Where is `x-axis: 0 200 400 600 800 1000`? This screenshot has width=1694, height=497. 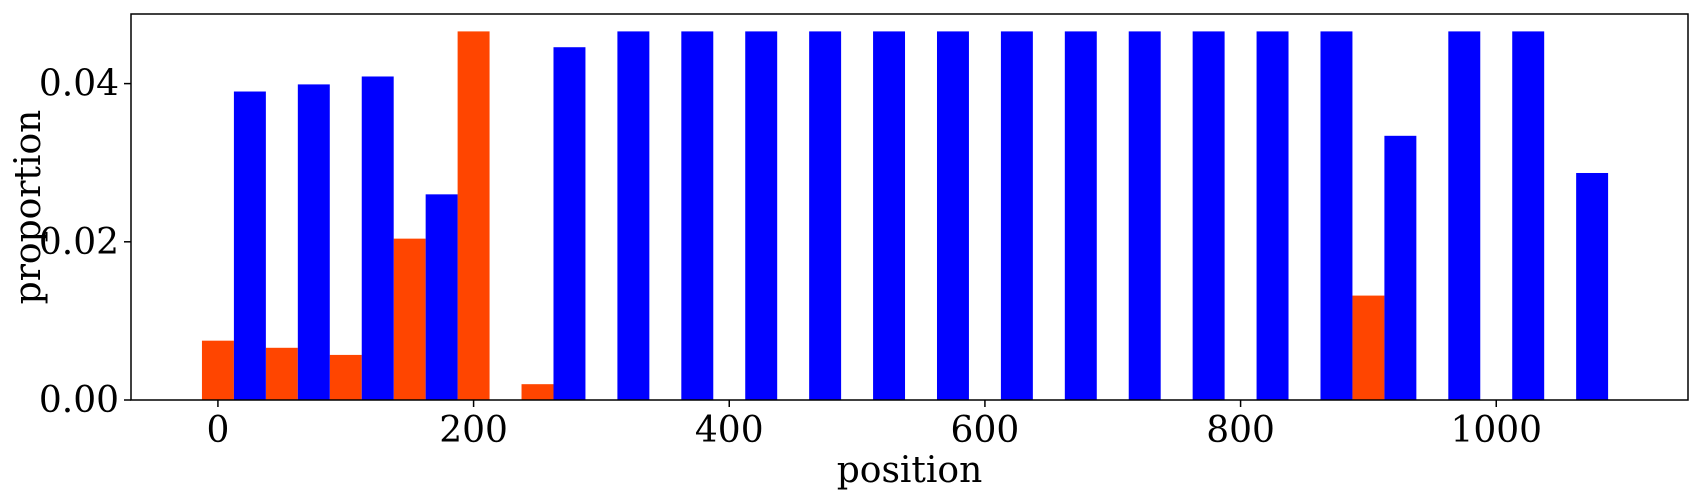 x-axis: 0 200 400 600 800 1000 is located at coordinates (874, 425).